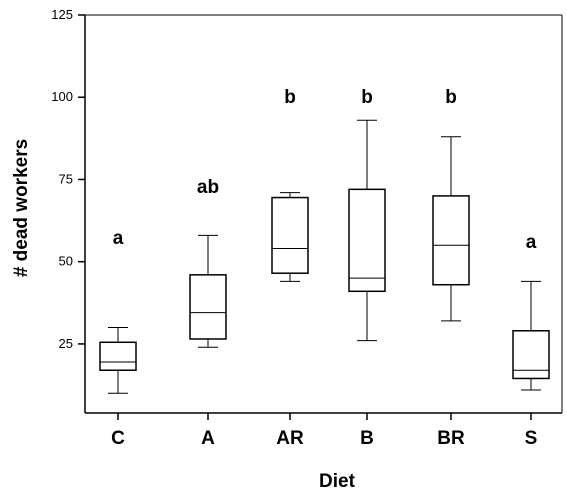  I want to click on box-a, so click(208, 291).